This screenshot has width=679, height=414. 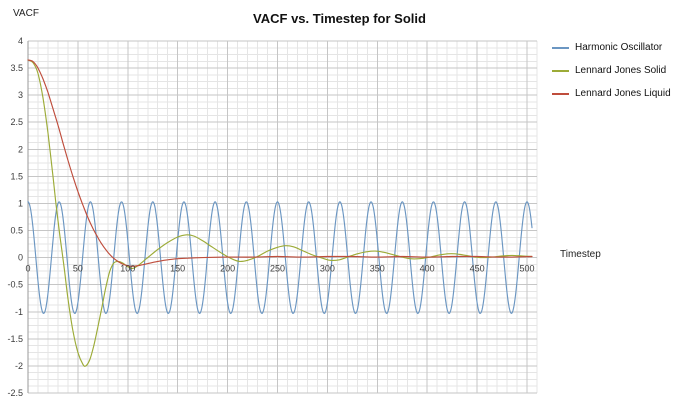 I want to click on y-tick-label: -2.5, so click(x=15, y=393).